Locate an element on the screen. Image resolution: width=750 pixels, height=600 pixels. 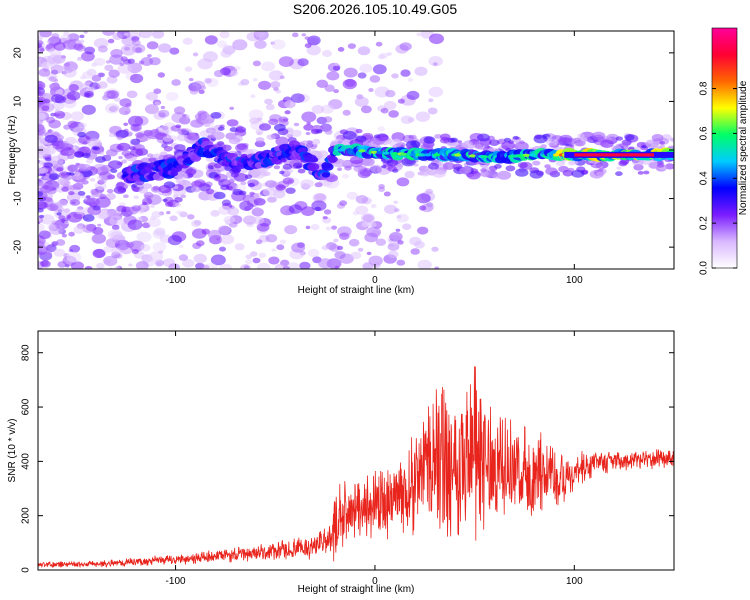
y-tick-label: 200 is located at coordinates (26, 515).